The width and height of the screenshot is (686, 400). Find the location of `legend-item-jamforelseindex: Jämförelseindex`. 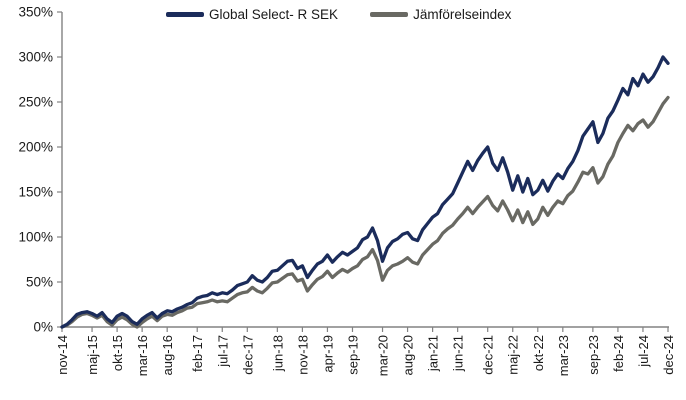

legend-item-jamforelseindex: Jämförelseindex is located at coordinates (440, 14).